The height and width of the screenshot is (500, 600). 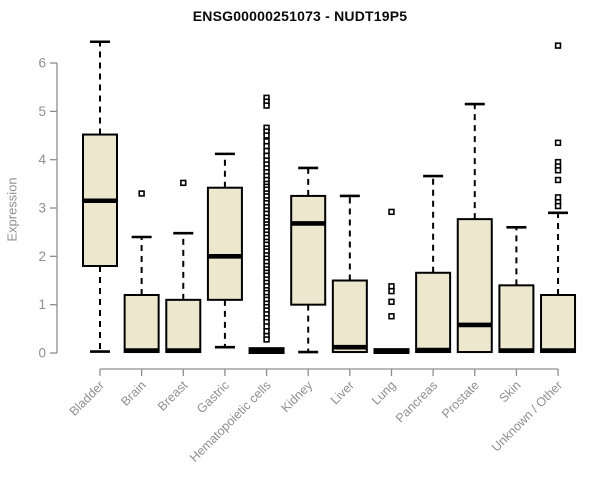 What do you see at coordinates (213, 397) in the screenshot?
I see `x-tick-label: Gastric` at bounding box center [213, 397].